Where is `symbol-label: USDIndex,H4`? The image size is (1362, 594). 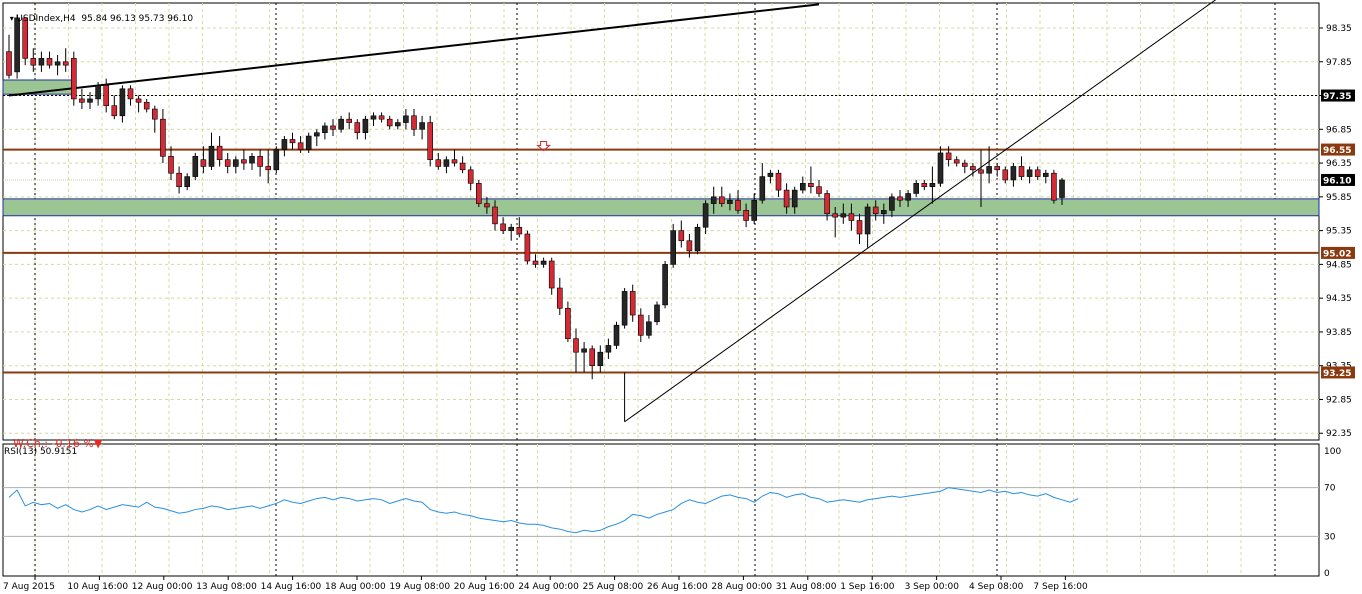 symbol-label: USDIndex,H4 is located at coordinates (46, 19).